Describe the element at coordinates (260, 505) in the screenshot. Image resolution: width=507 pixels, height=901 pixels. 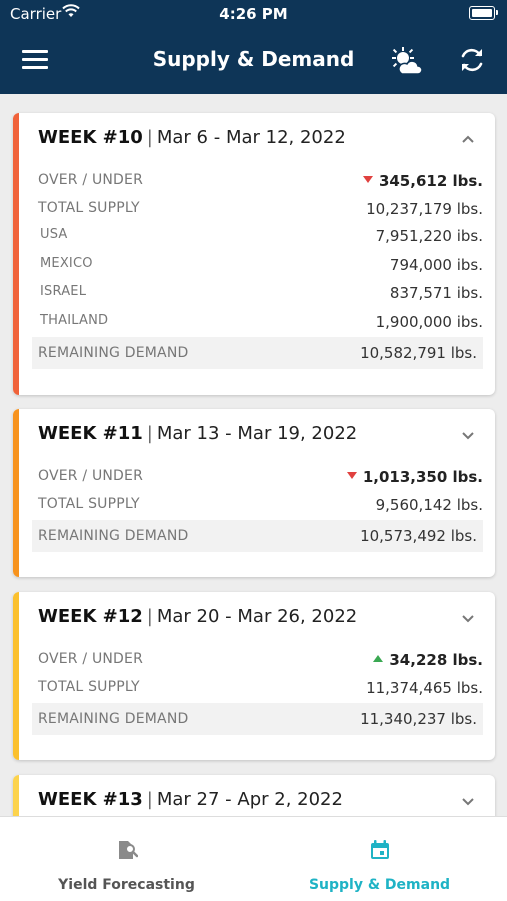
I see `total-supply-row: TOTAL SUPPLY 9,560,142 lbs.` at that location.